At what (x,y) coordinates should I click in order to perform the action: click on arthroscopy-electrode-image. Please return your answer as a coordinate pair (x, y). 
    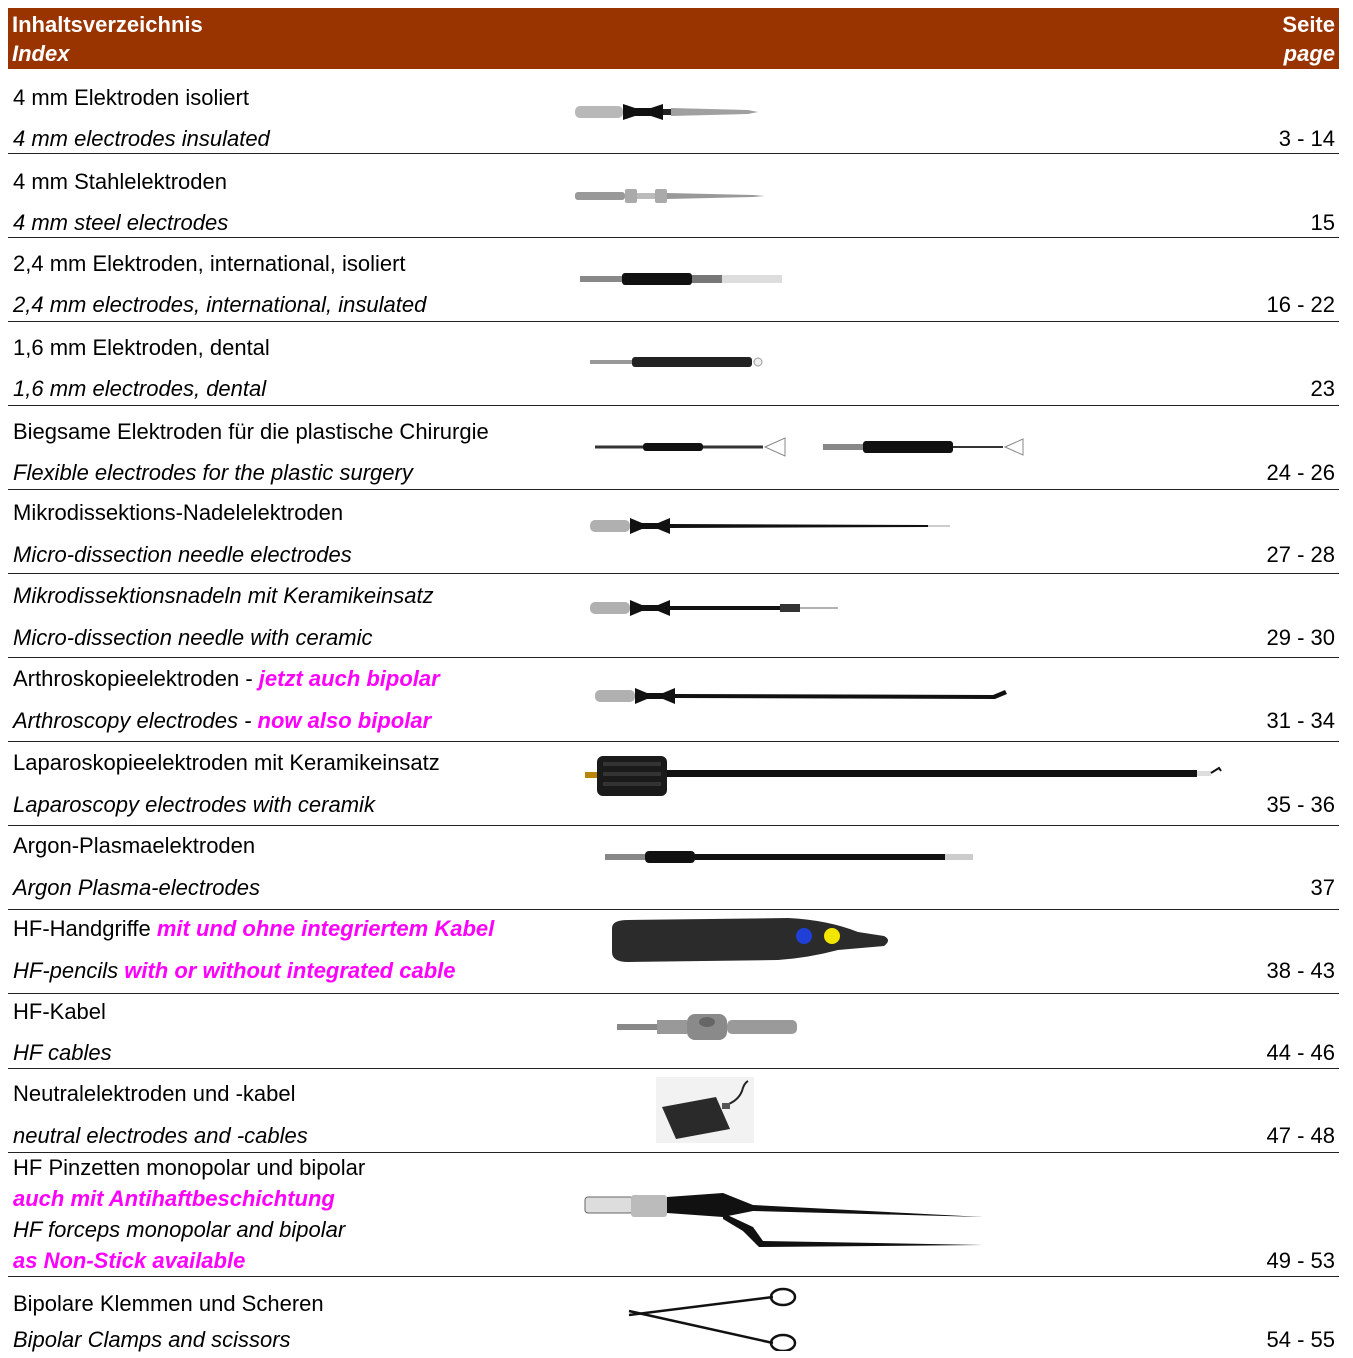
    Looking at the image, I should click on (801, 696).